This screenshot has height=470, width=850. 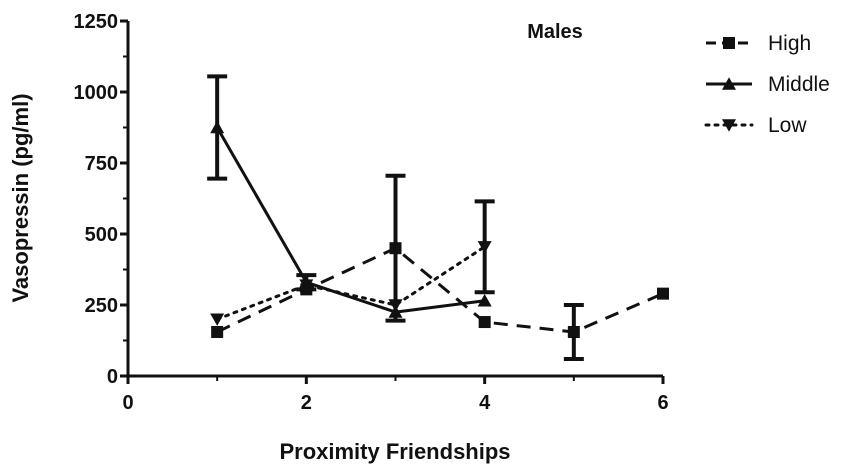 I want to click on y-tick-label: 500, so click(x=101, y=235).